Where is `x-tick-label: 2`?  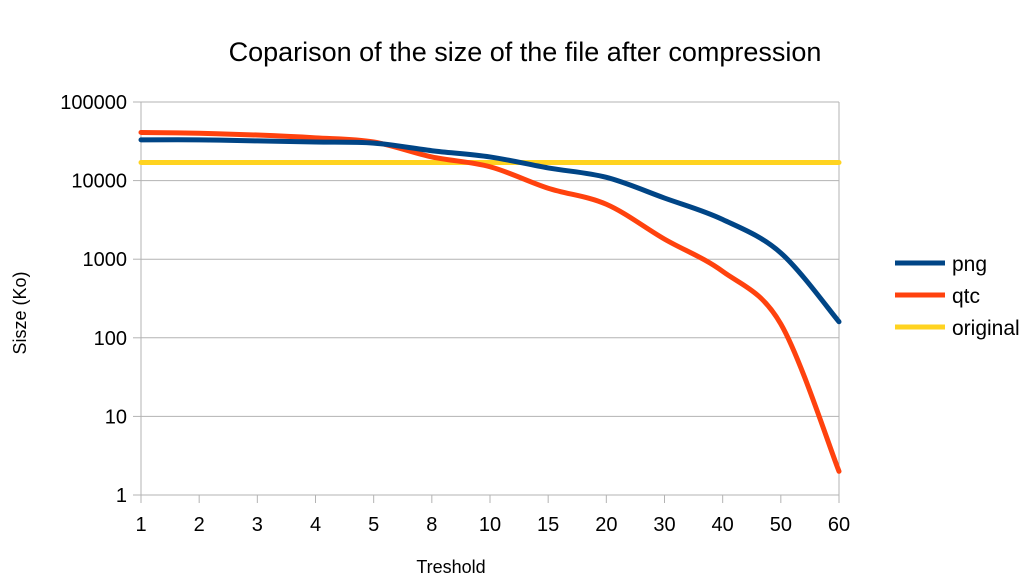
x-tick-label: 2 is located at coordinates (199, 525).